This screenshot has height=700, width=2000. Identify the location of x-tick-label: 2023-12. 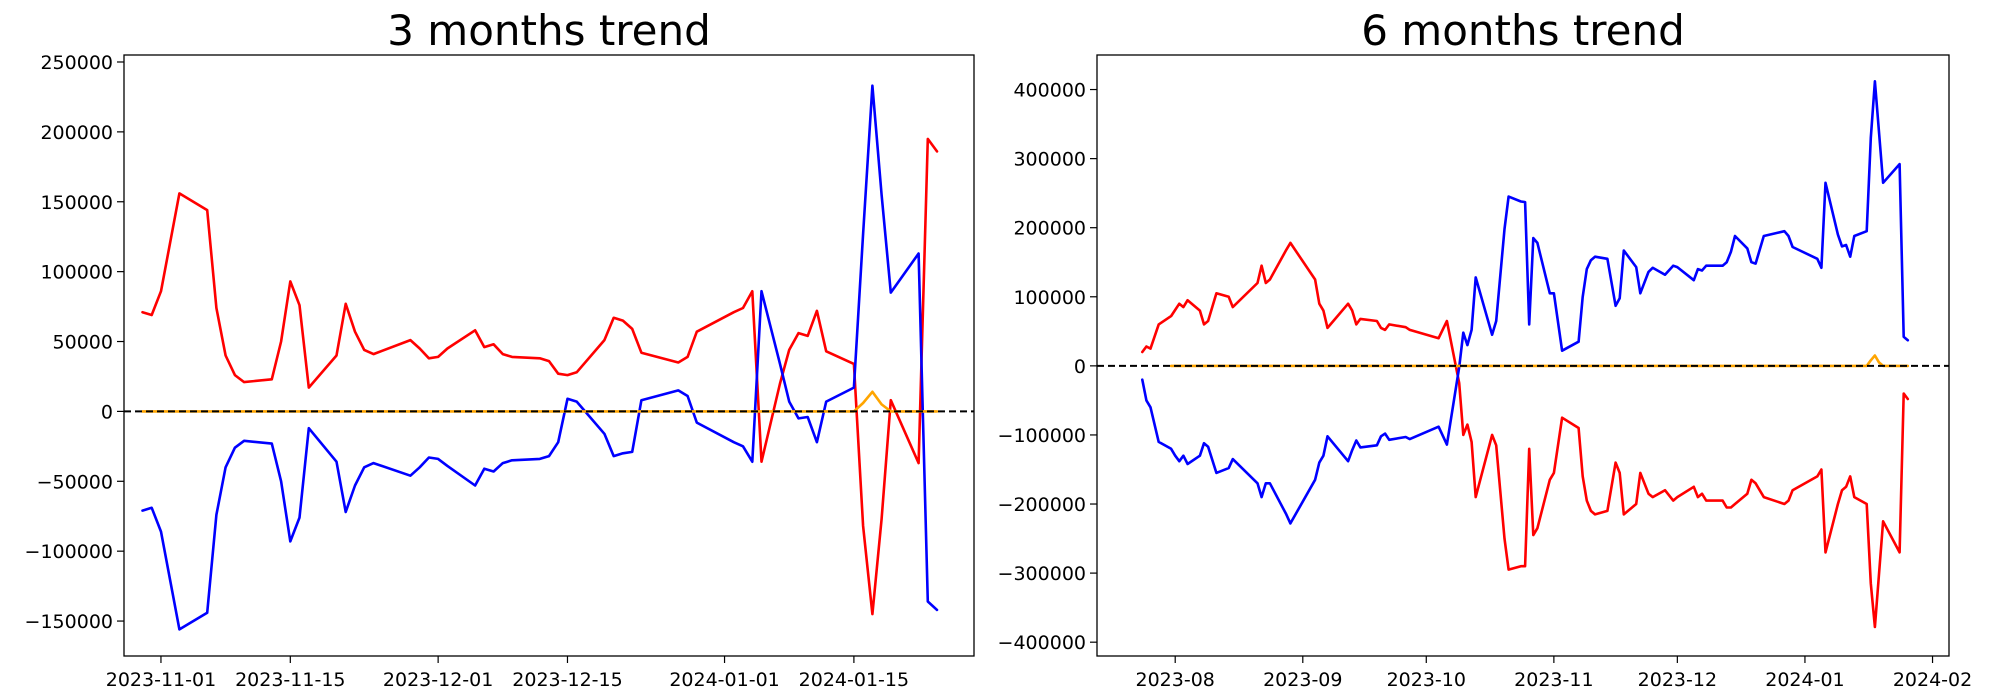
(1677, 680).